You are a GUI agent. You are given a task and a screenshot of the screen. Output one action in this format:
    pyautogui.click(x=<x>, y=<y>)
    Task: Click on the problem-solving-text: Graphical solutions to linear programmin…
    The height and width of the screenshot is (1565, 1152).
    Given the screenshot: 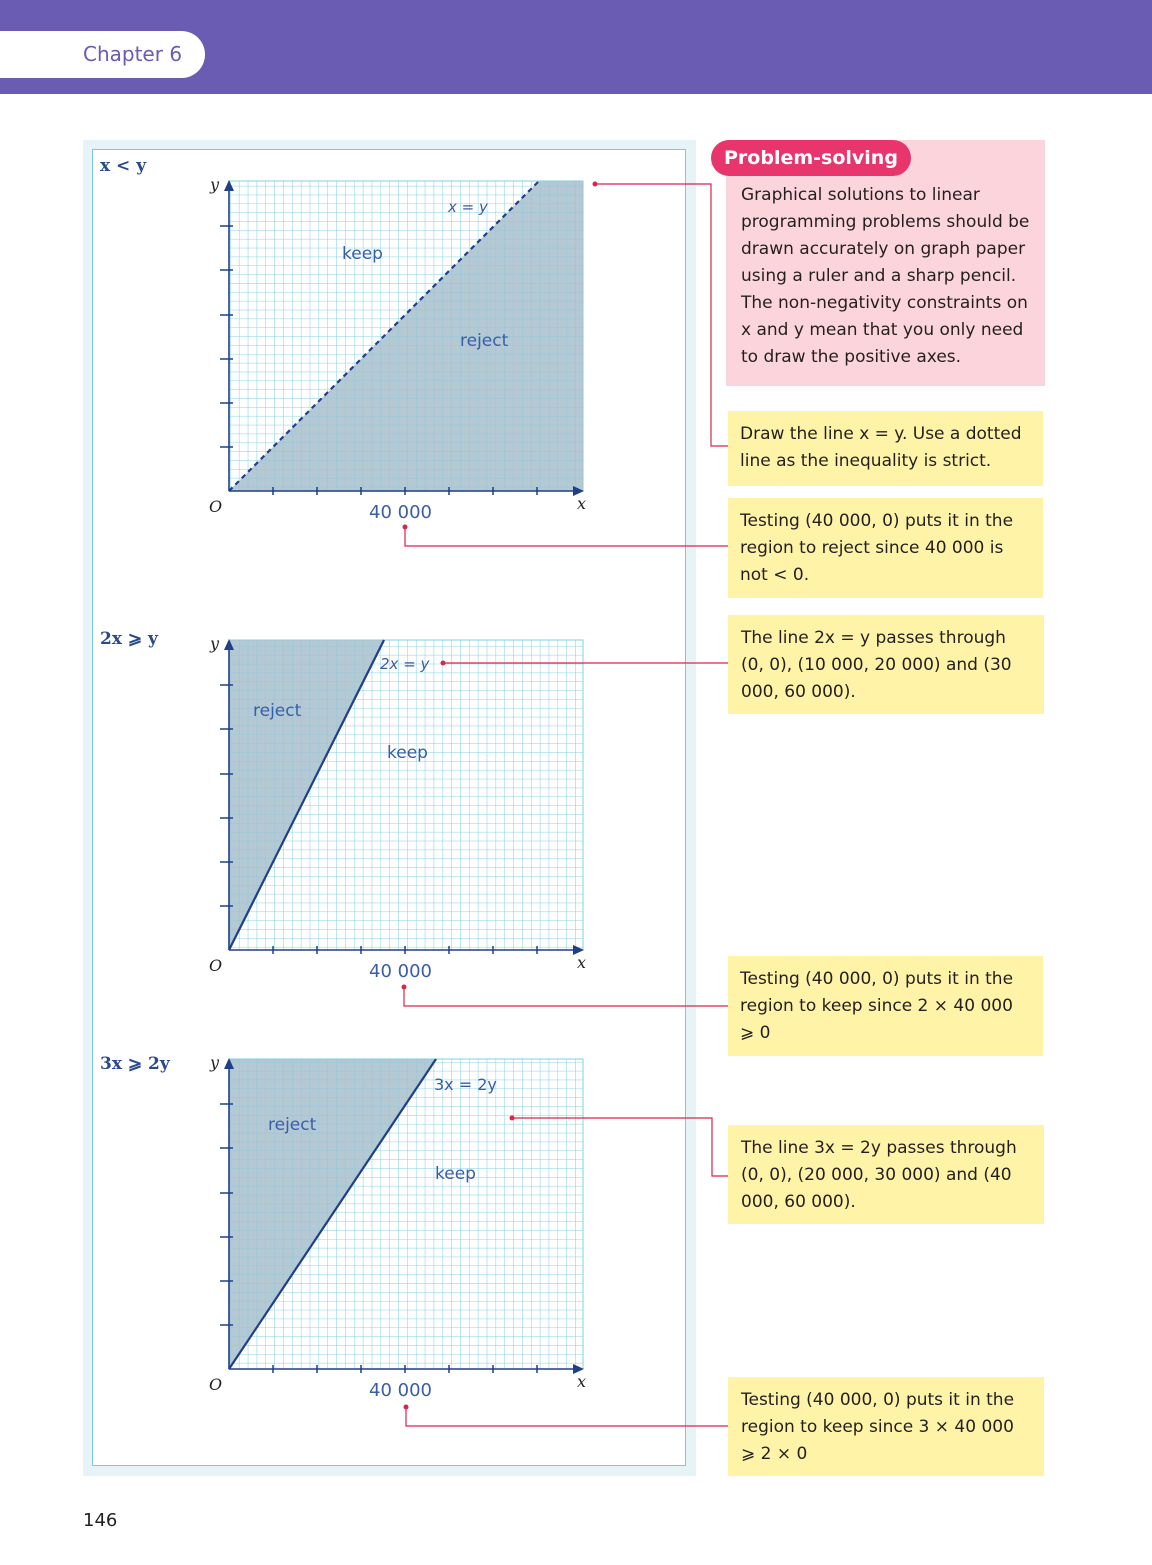 What is the action you would take?
    pyautogui.click(x=885, y=276)
    